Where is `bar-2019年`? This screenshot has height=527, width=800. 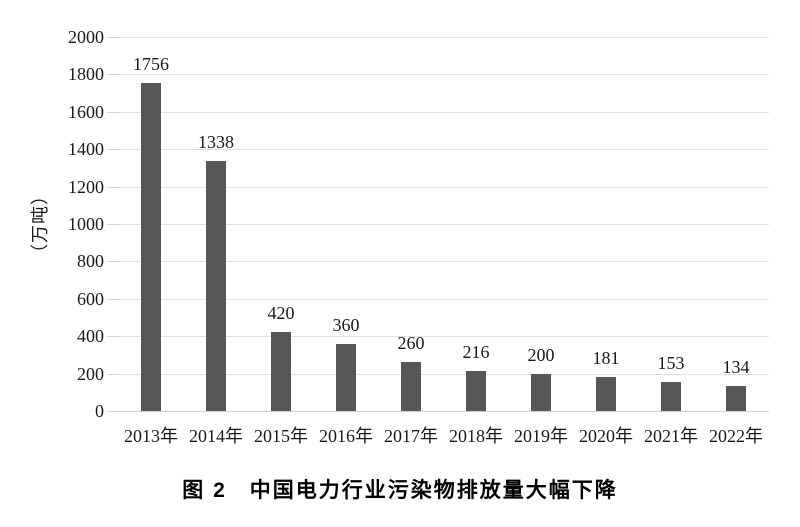
bar-2019年 is located at coordinates (541, 392).